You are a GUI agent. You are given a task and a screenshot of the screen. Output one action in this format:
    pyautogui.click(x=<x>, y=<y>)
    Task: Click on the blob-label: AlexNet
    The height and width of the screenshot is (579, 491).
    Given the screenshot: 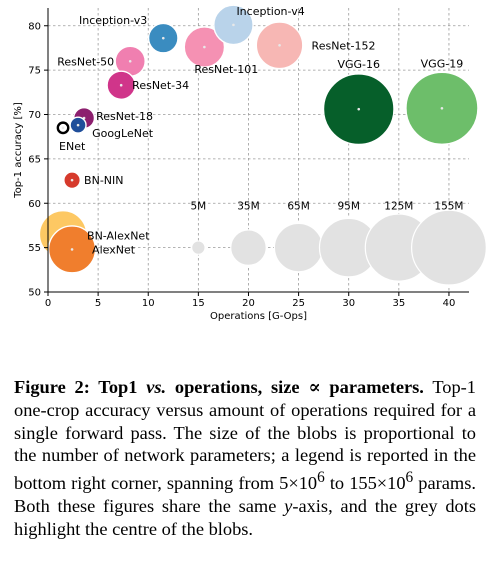 What is the action you would take?
    pyautogui.click(x=114, y=249)
    